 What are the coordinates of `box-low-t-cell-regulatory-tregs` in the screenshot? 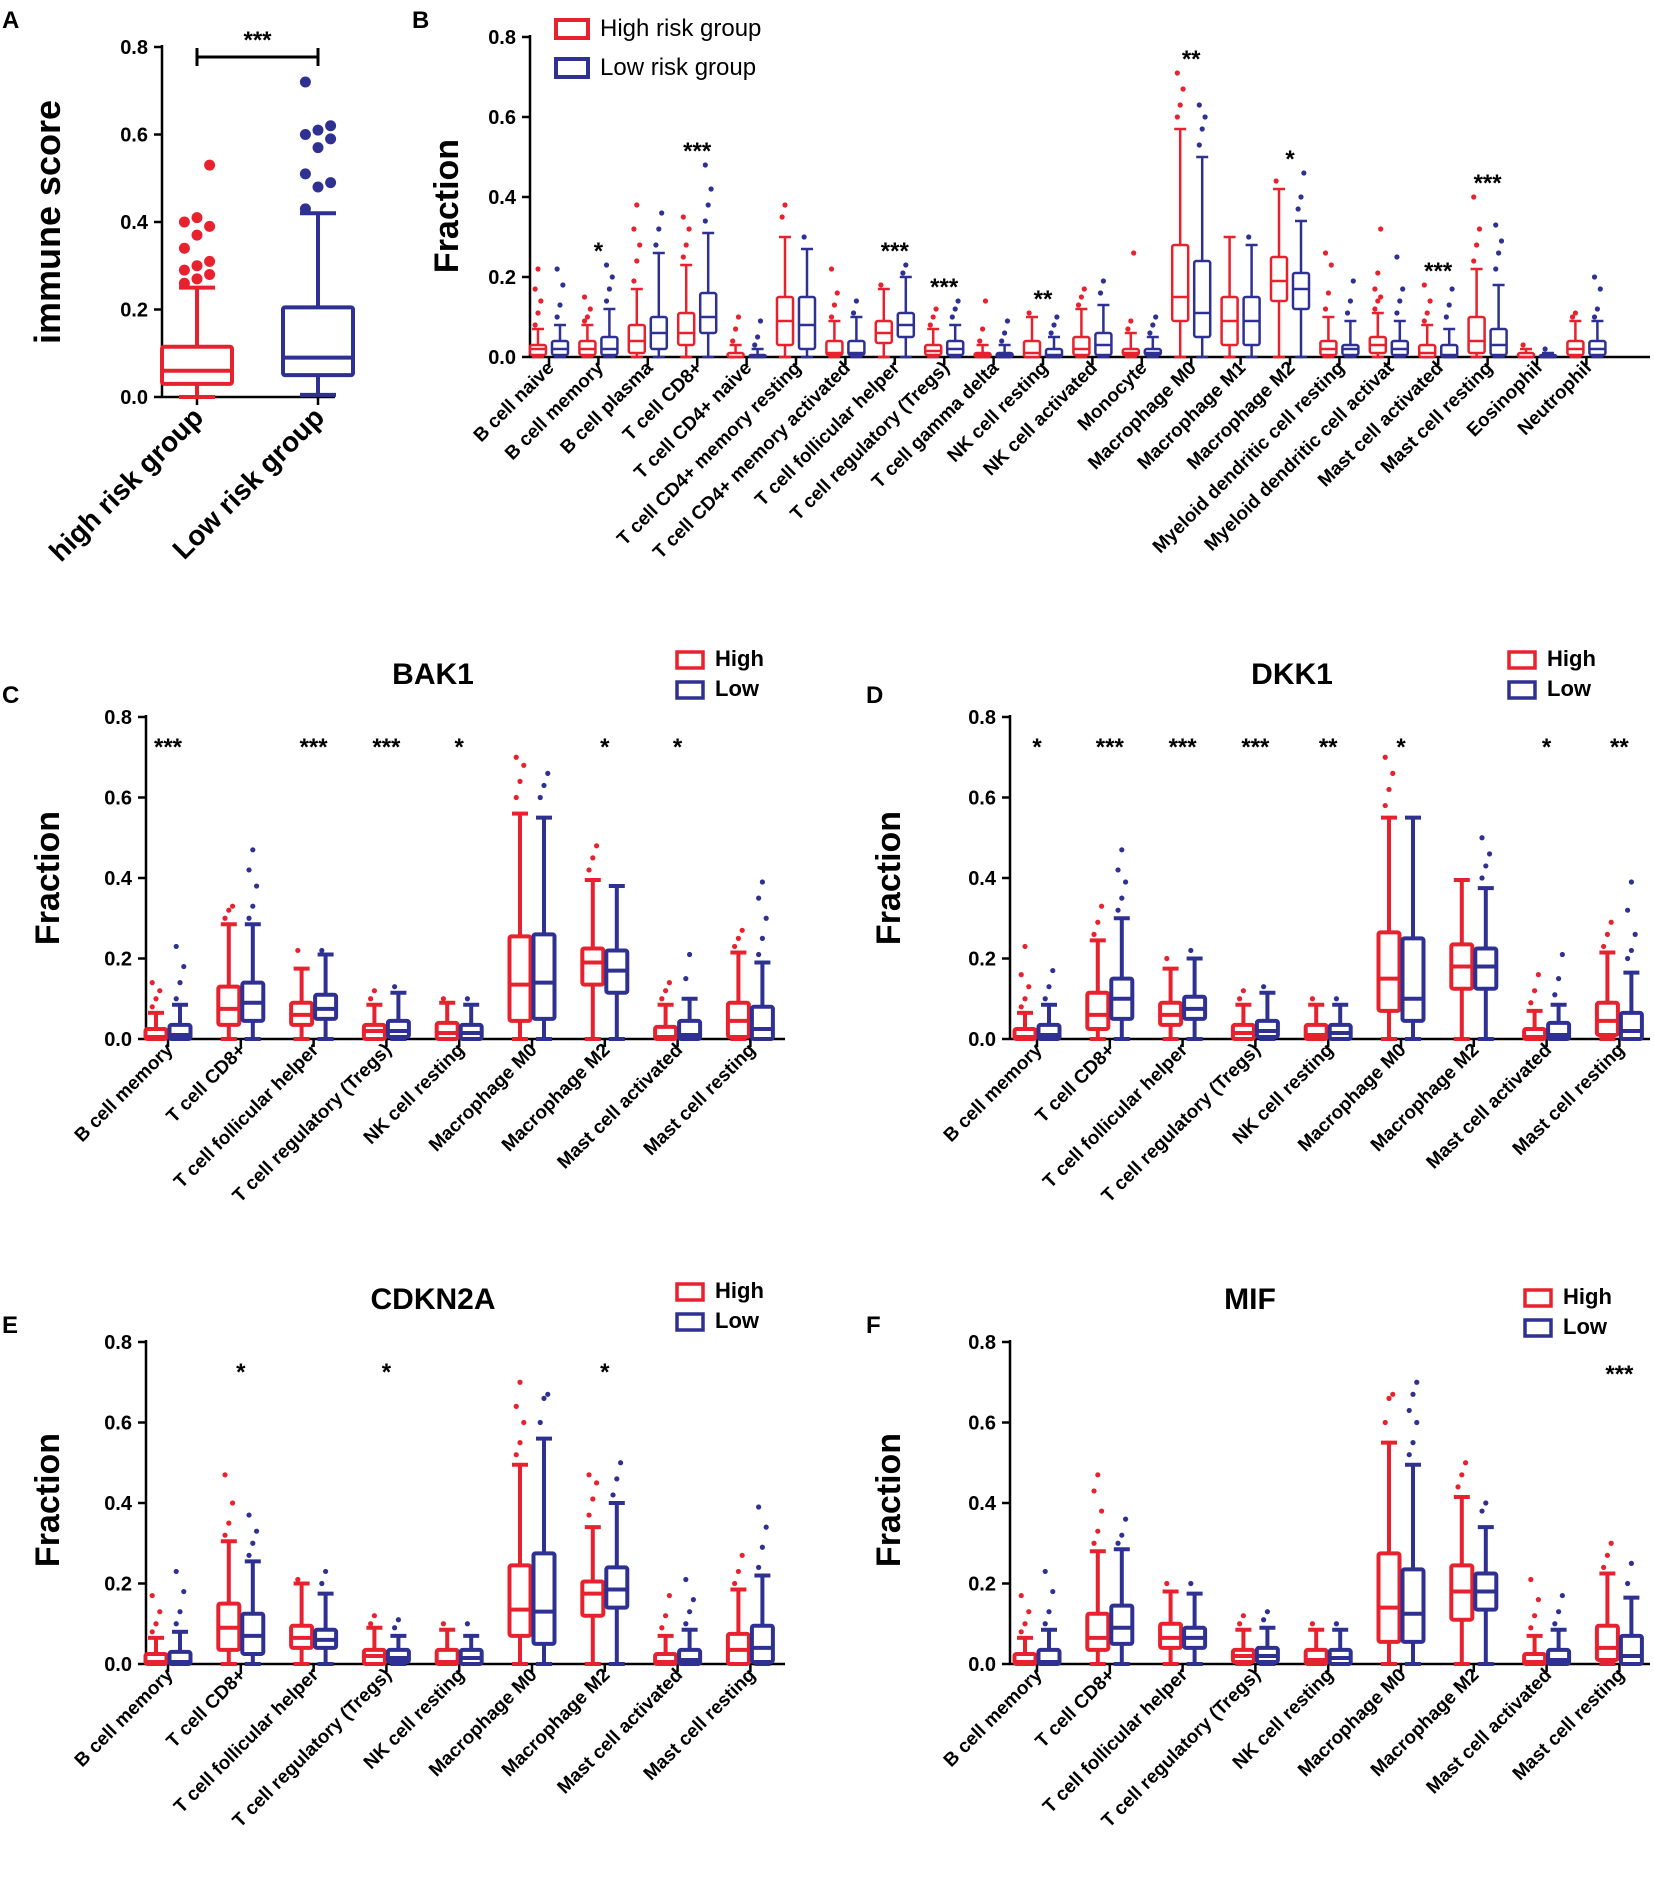 It's located at (955, 328).